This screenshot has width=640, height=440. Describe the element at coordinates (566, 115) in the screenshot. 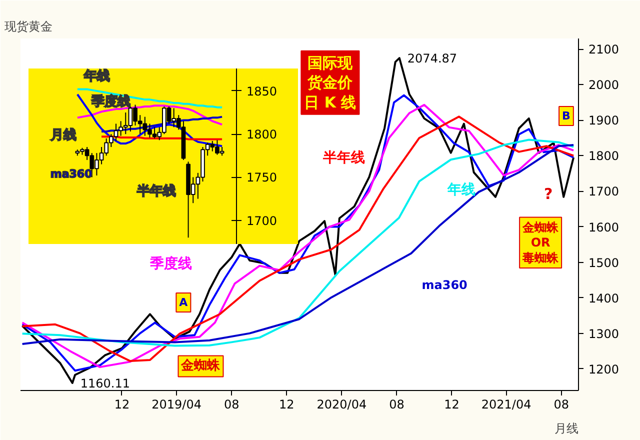

I see `annotation: B` at that location.